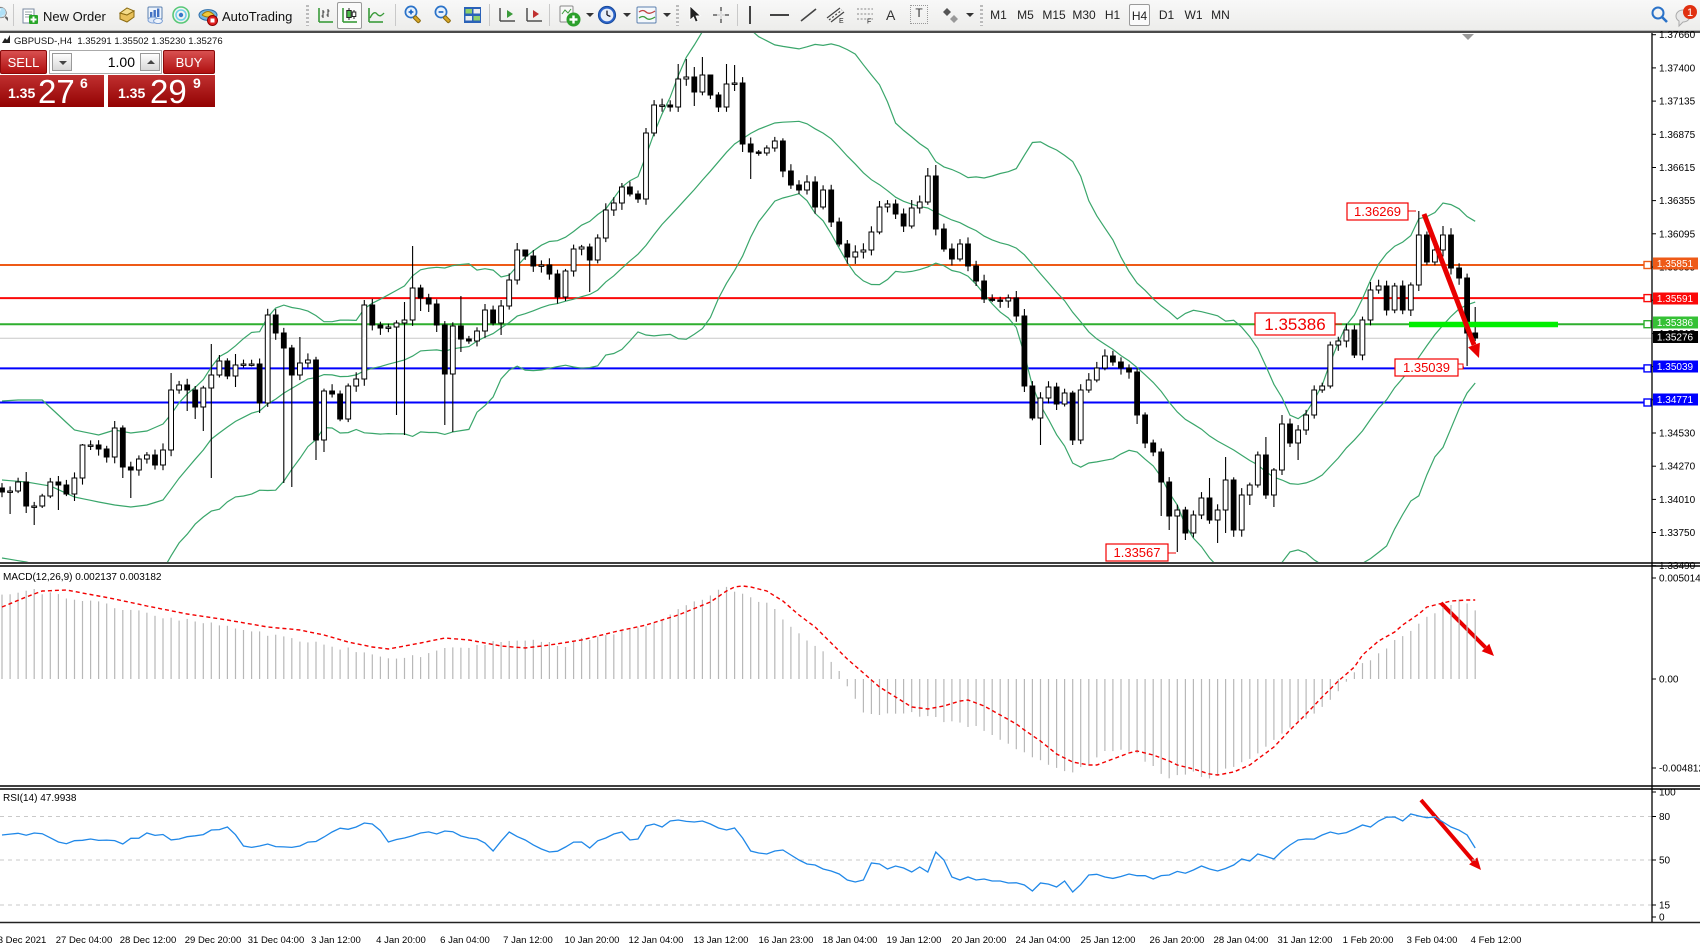  I want to click on svg-text: 29 Dec 20:00, so click(213, 940).